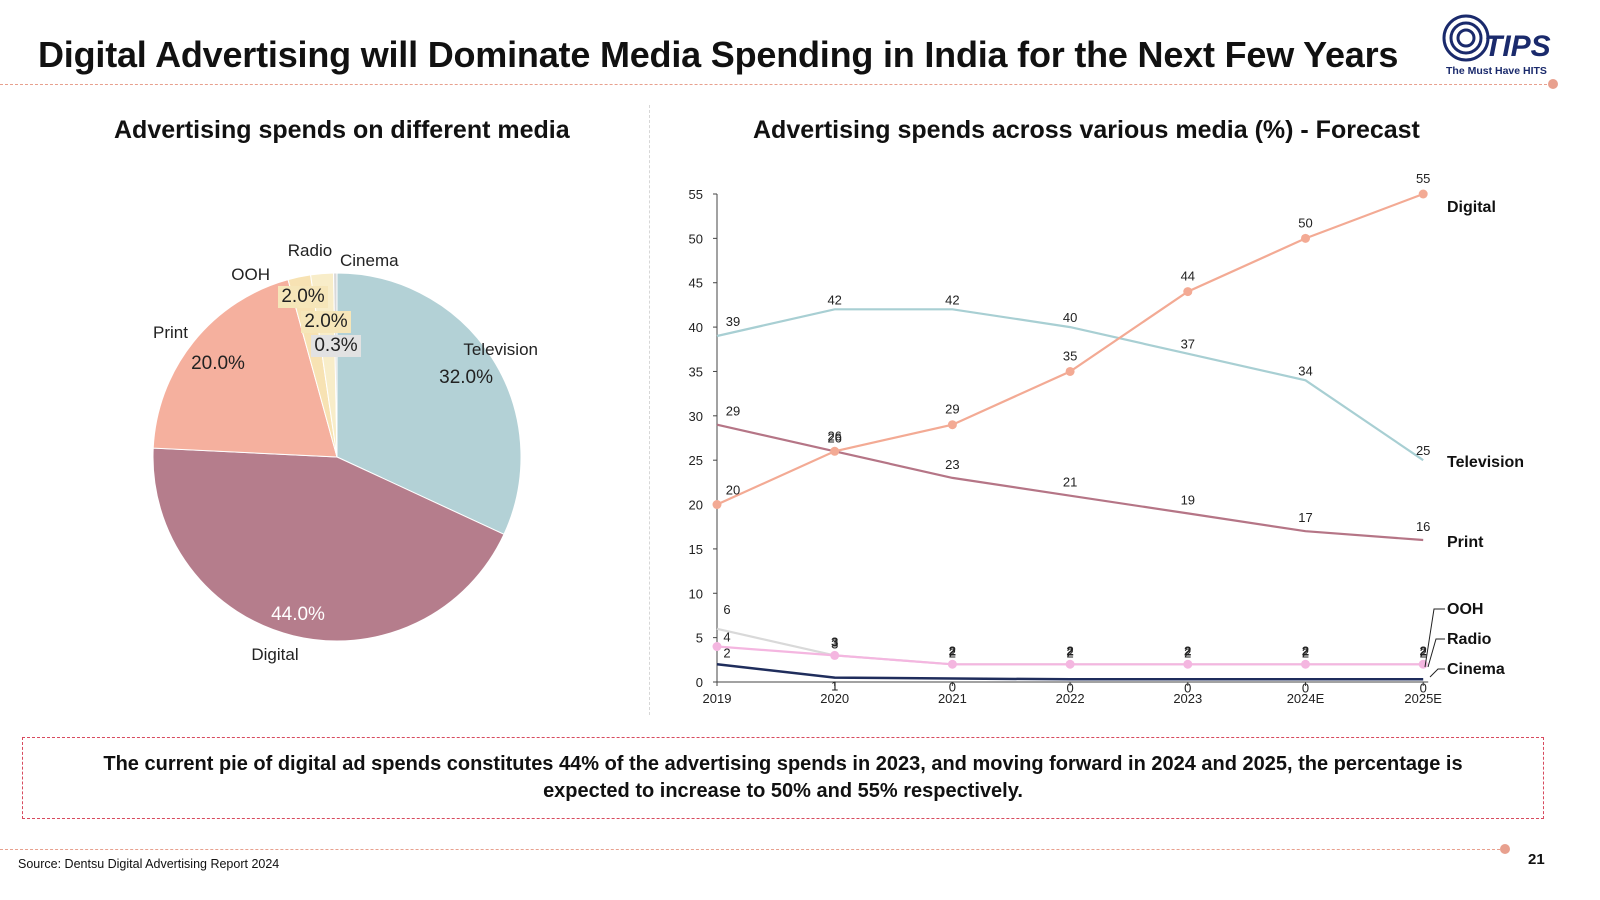 This screenshot has width=1600, height=900. I want to click on x-tick-label: 2024E, so click(1306, 698).